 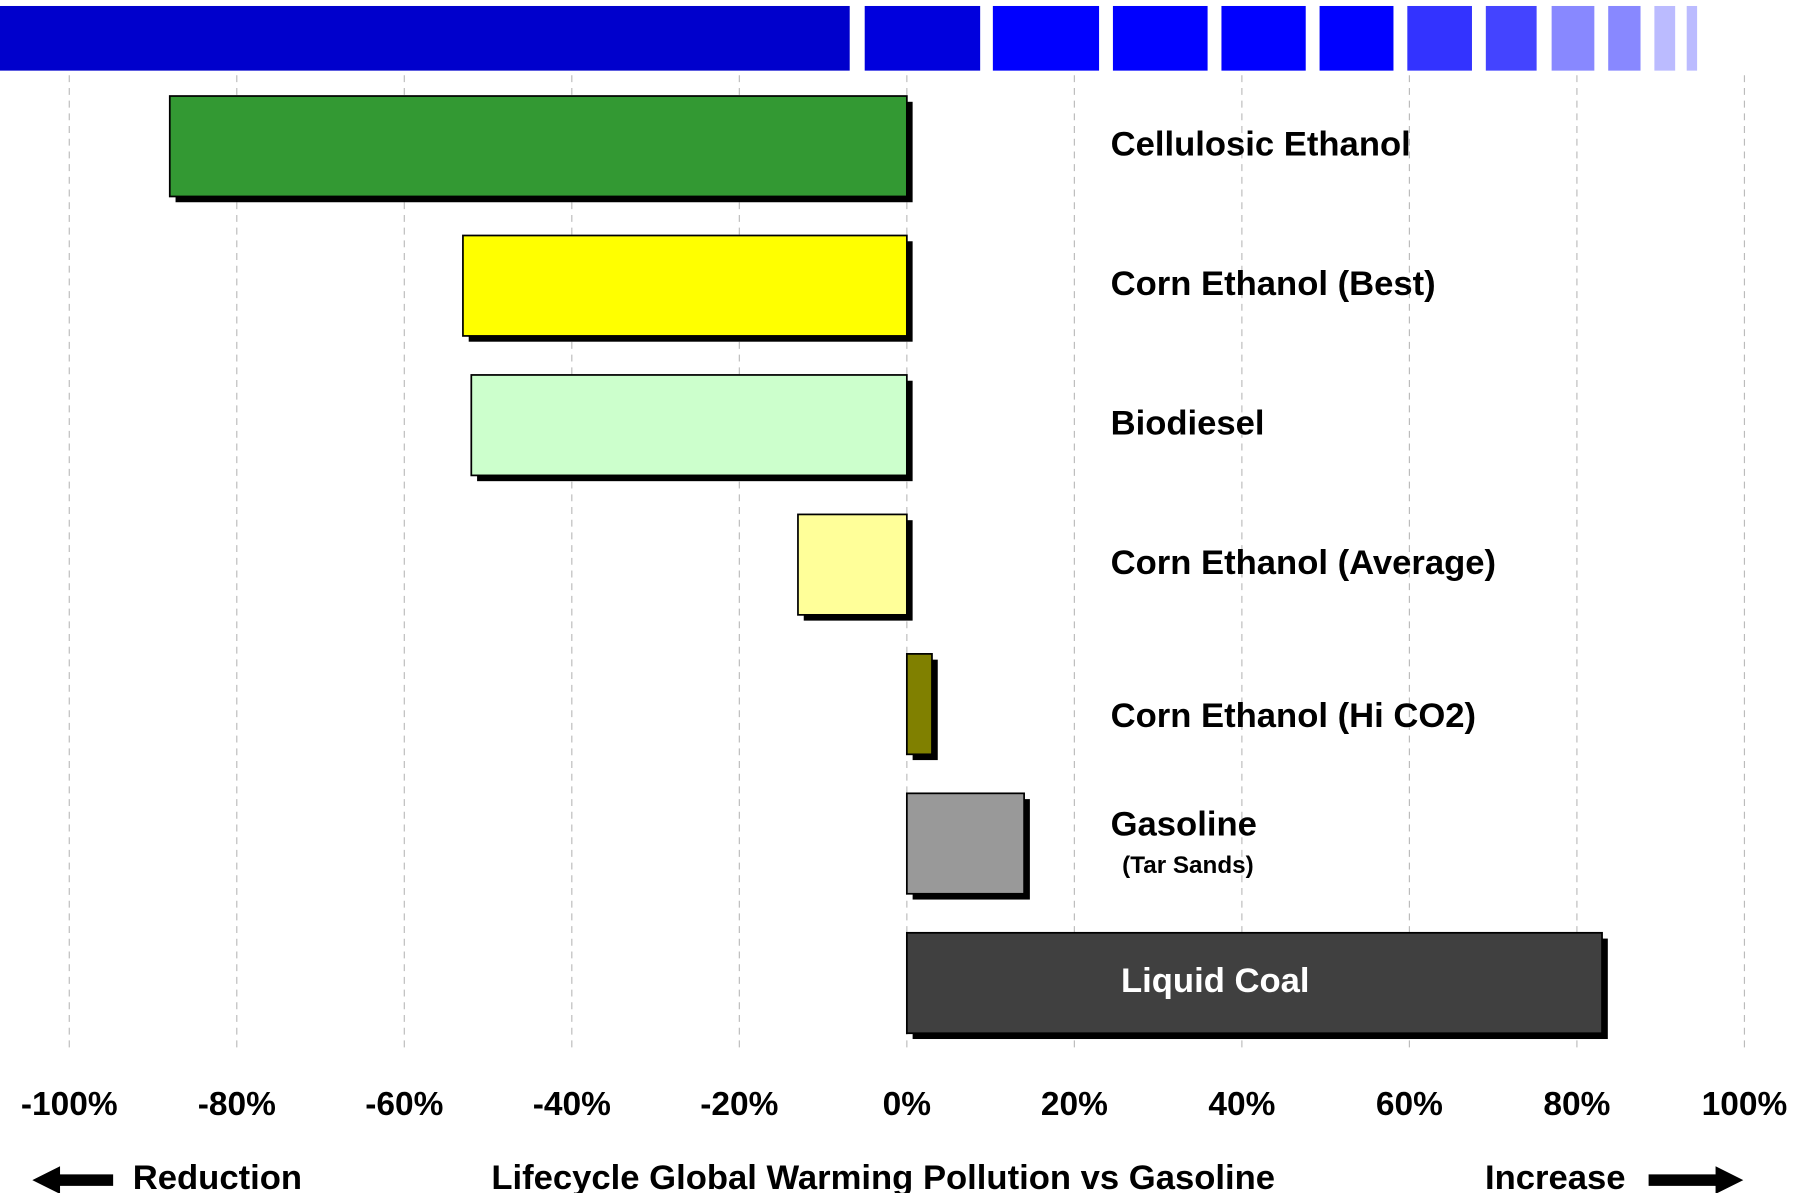 I want to click on category-label: Liquid Coal, so click(x=1215, y=981).